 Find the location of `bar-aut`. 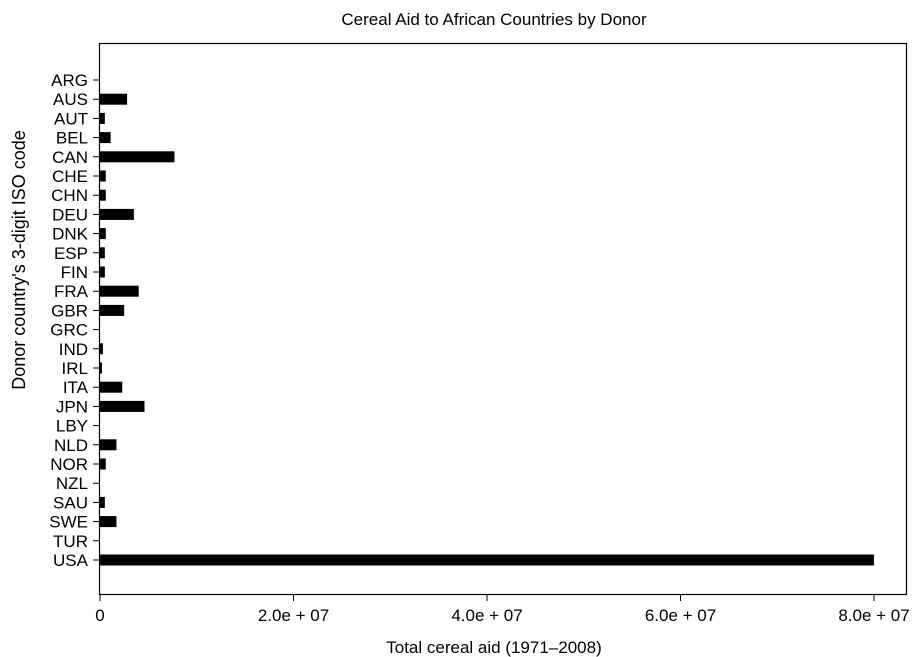

bar-aut is located at coordinates (102, 118).